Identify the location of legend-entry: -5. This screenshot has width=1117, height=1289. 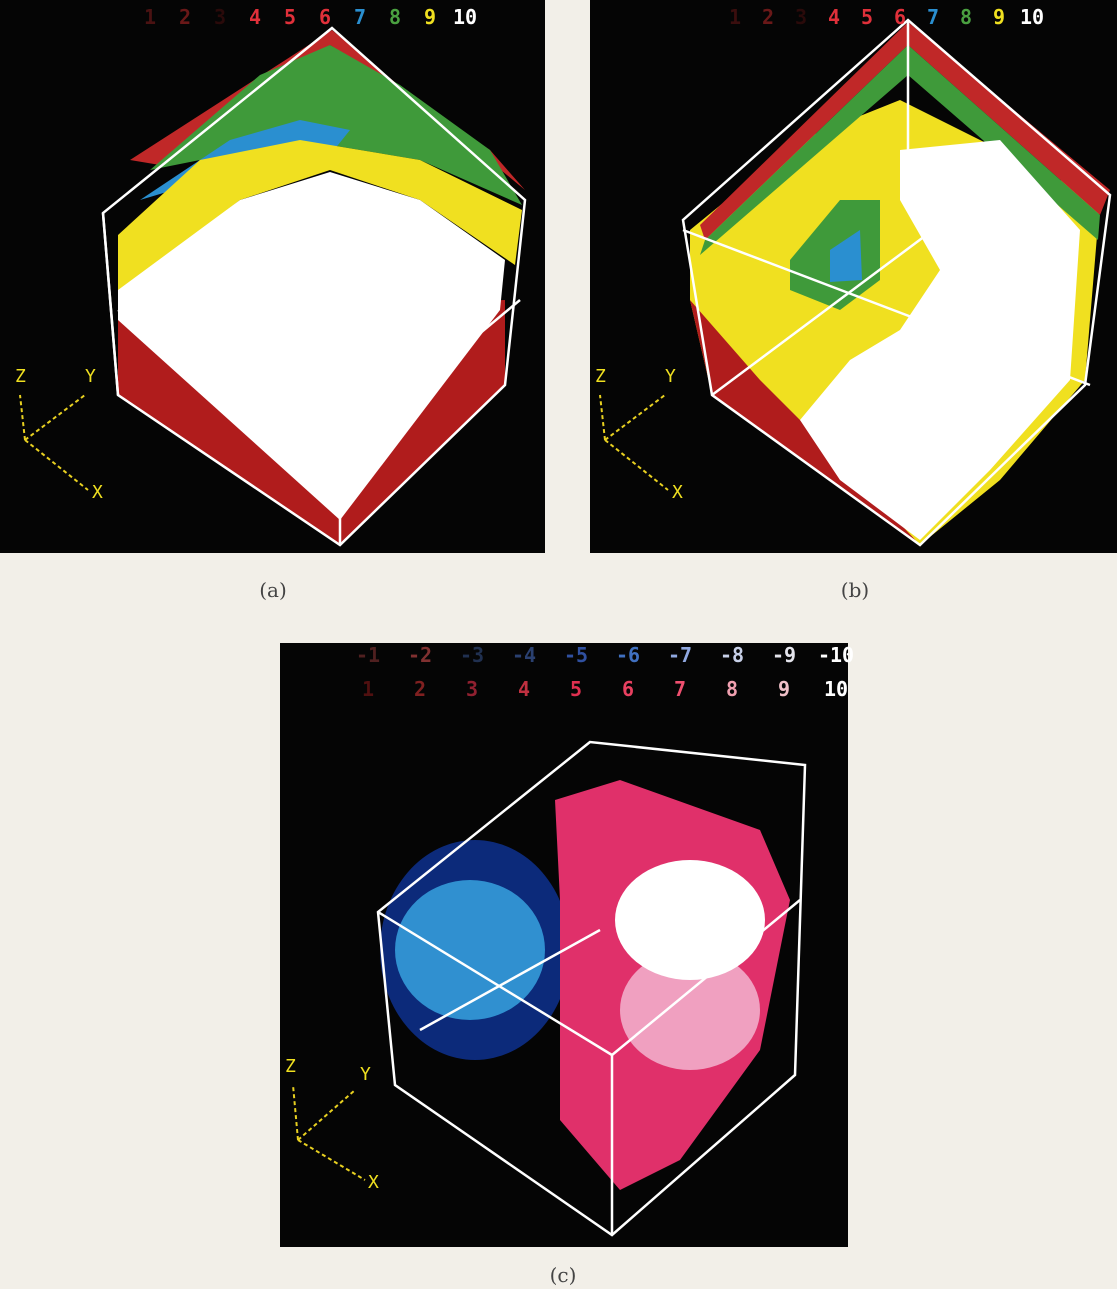
(576, 655).